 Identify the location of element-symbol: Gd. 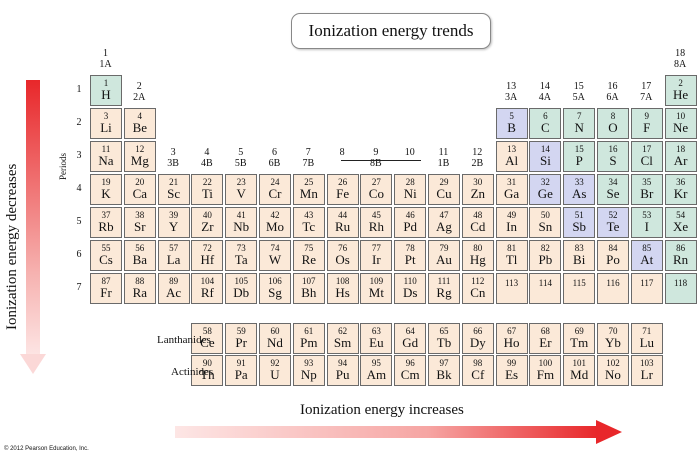
(410, 342).